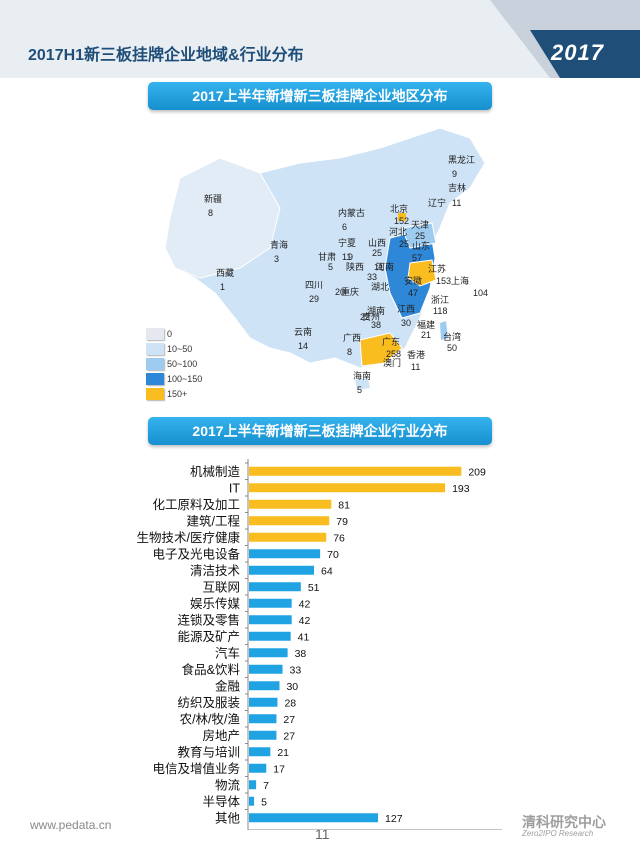  What do you see at coordinates (413, 293) in the screenshot?
I see `region-value: 47` at bounding box center [413, 293].